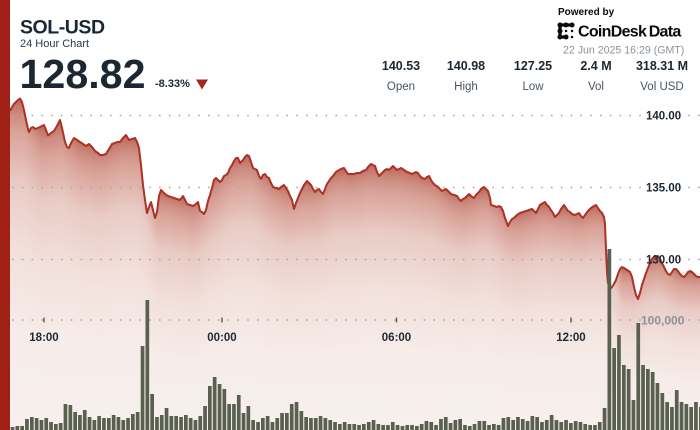 Image resolution: width=700 pixels, height=430 pixels. I want to click on svg-text: Vol, so click(596, 87).